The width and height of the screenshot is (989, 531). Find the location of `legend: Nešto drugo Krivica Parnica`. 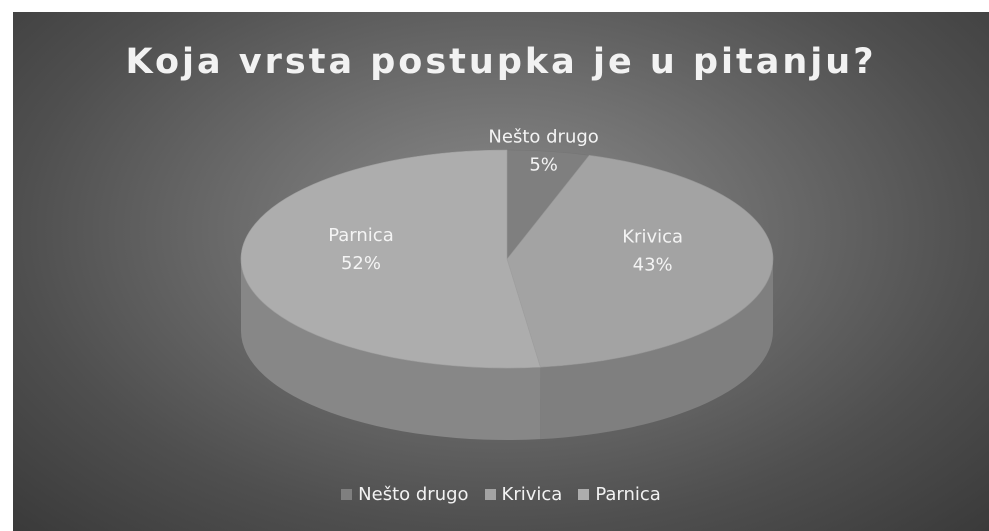

legend: Nešto drugo Krivica Parnica is located at coordinates (501, 494).